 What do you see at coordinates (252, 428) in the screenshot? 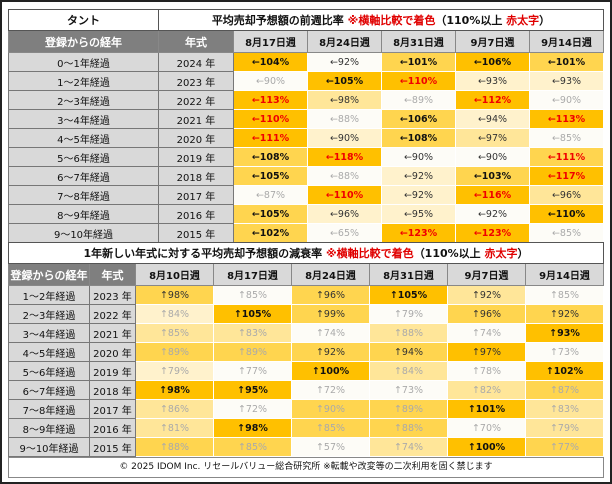
I see `ratio-cell: ↑98%` at bounding box center [252, 428].